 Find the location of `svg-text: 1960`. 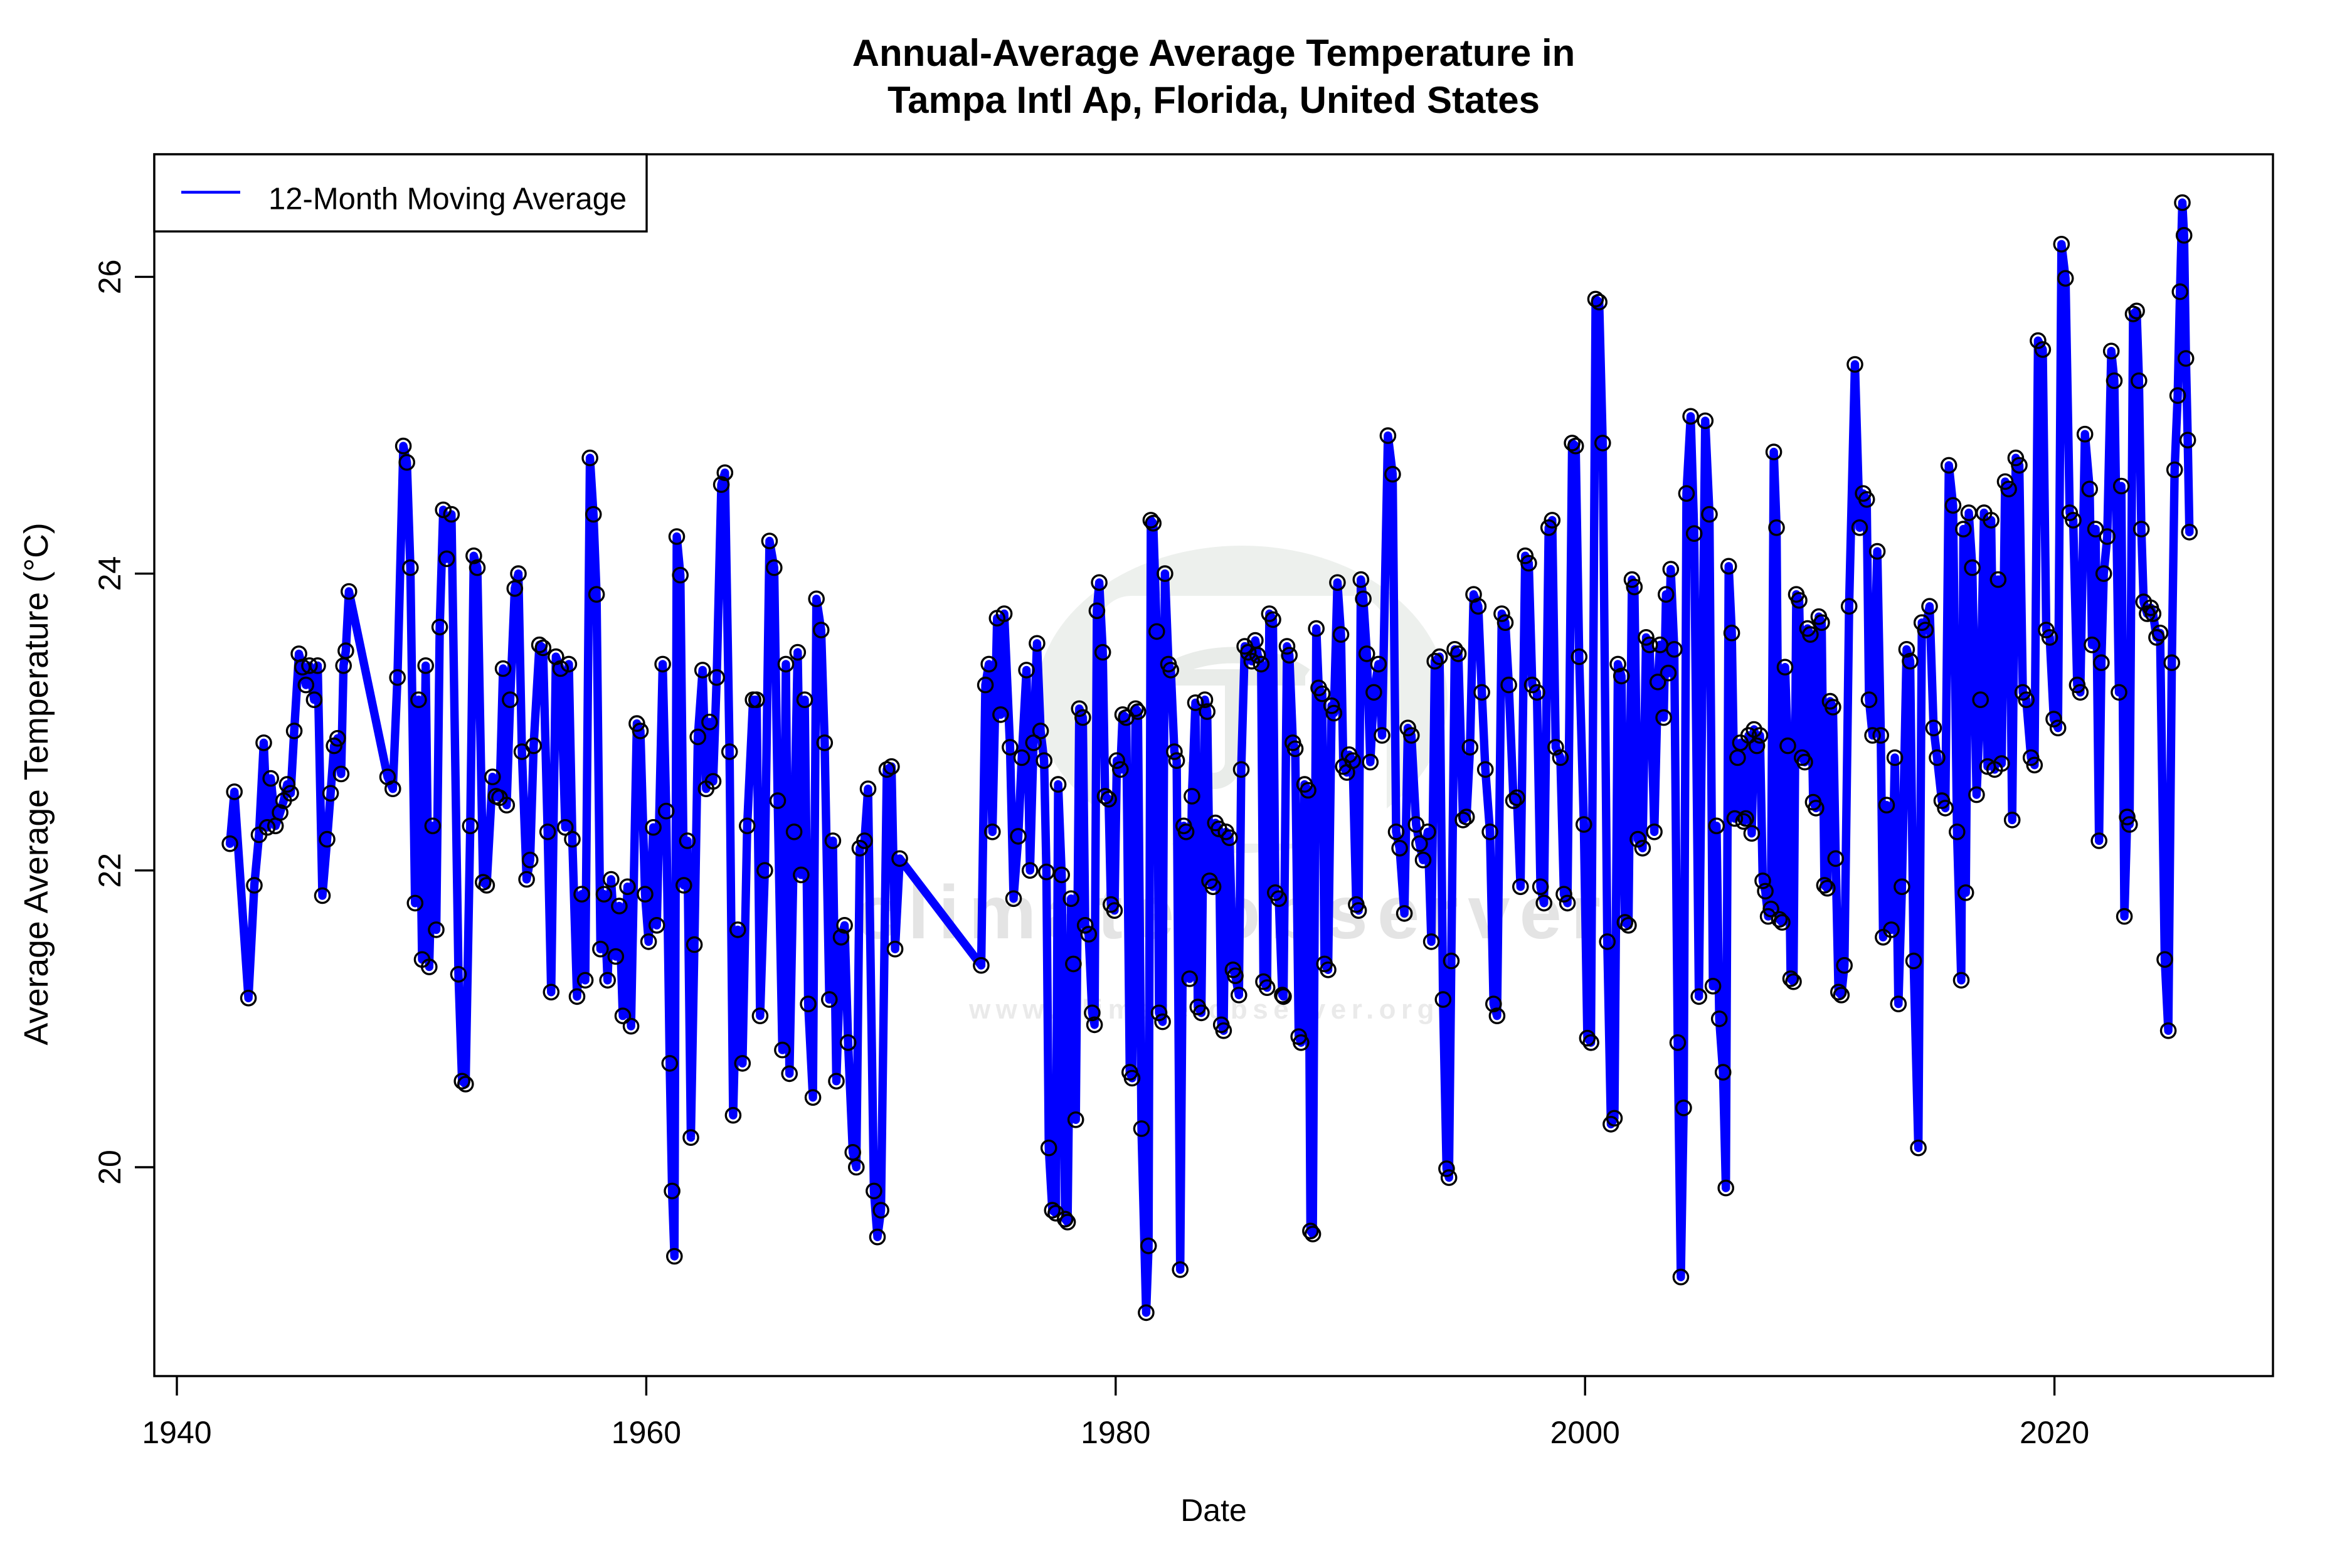

svg-text: 1960 is located at coordinates (646, 1432).